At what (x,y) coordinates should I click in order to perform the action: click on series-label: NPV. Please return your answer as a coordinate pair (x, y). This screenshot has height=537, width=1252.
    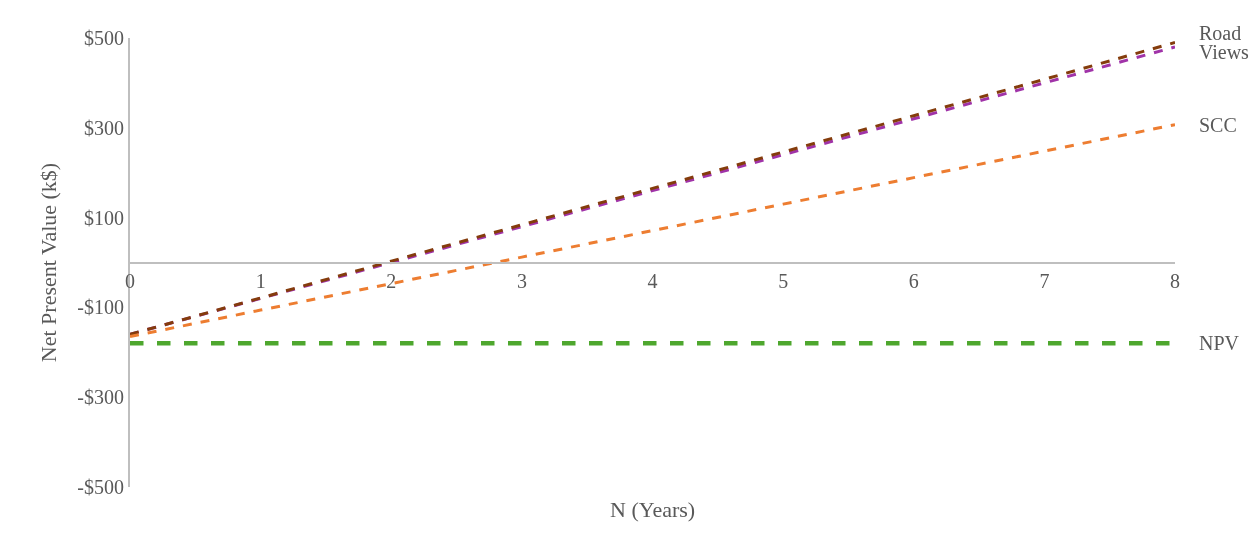
    Looking at the image, I should click on (1219, 343).